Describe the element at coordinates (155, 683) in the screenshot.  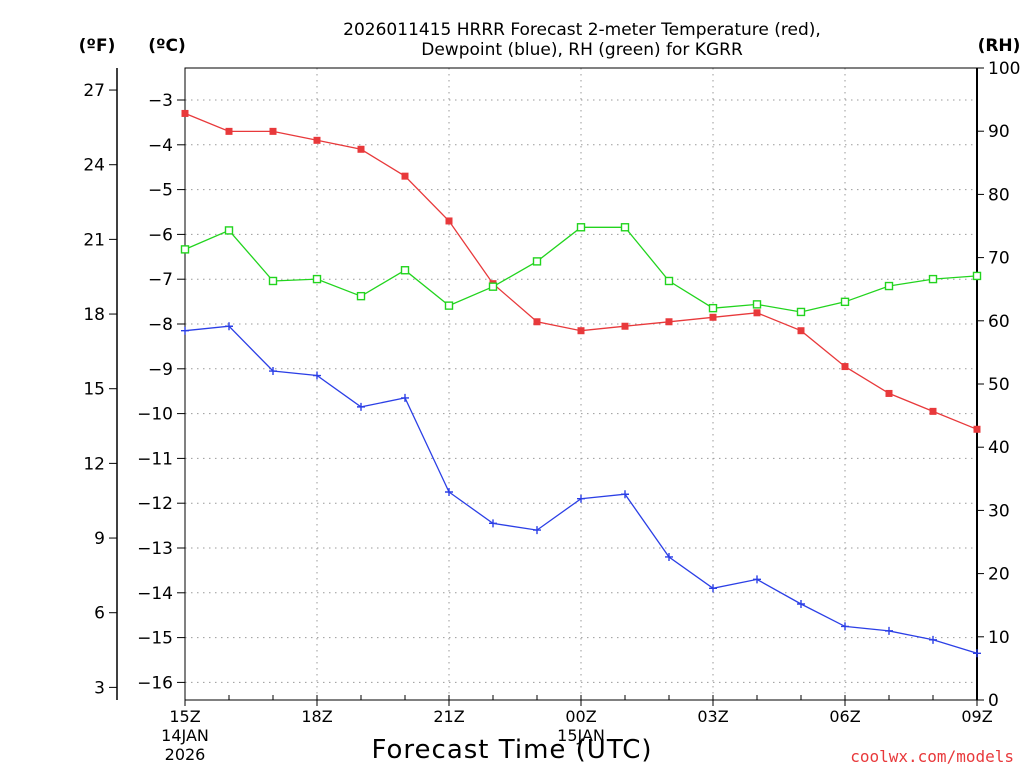
I see `celsius-tick-label: −16` at that location.